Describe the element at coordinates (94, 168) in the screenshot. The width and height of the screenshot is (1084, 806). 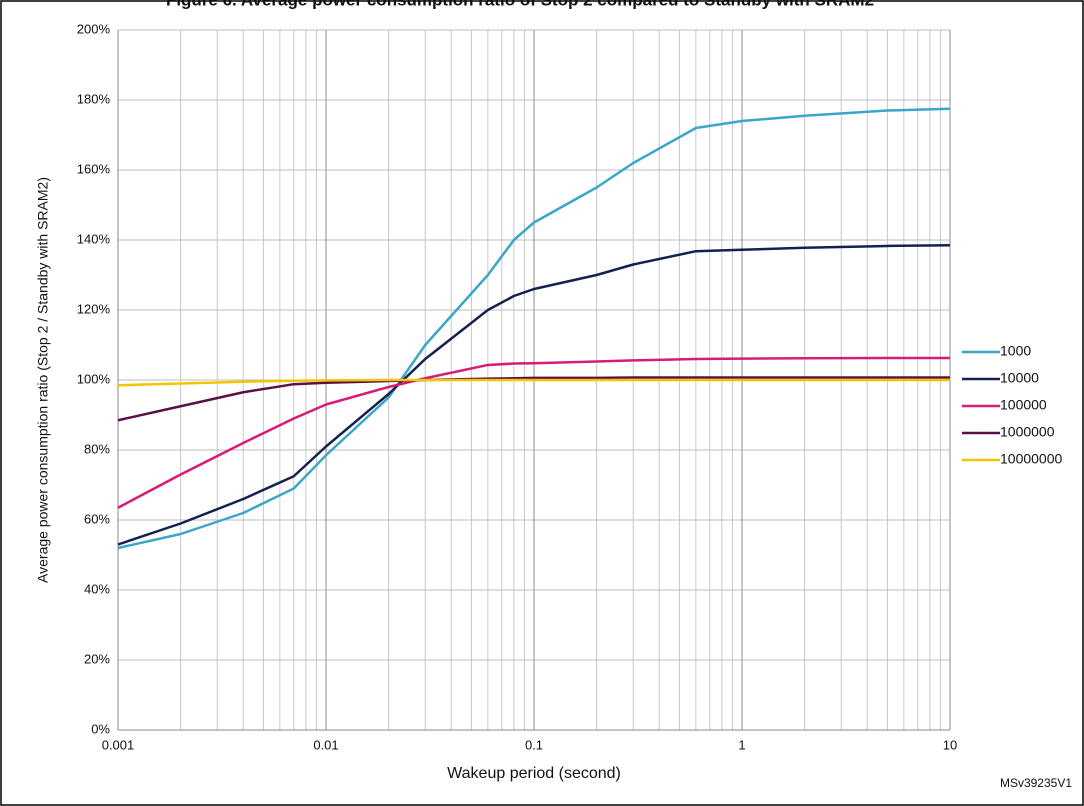
I see `y-tick-label: 160%` at that location.